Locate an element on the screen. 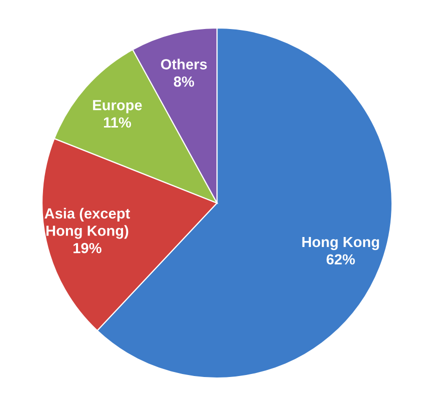  data-label: 19% is located at coordinates (88, 248).